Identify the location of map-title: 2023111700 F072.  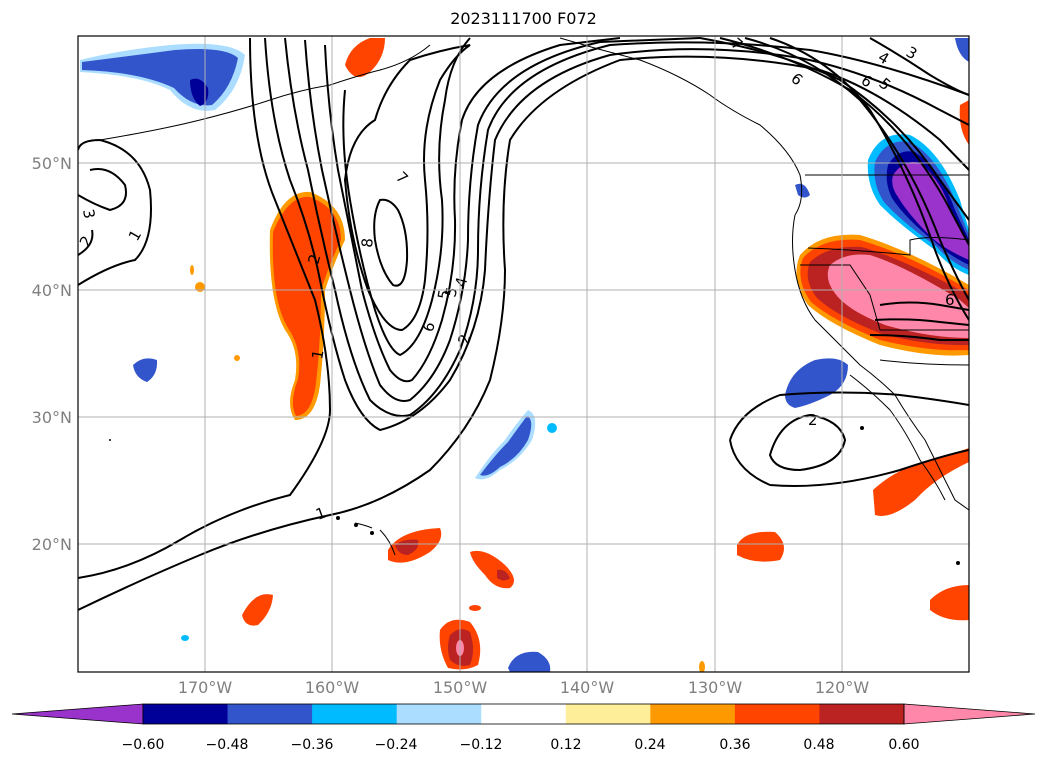
(523, 18).